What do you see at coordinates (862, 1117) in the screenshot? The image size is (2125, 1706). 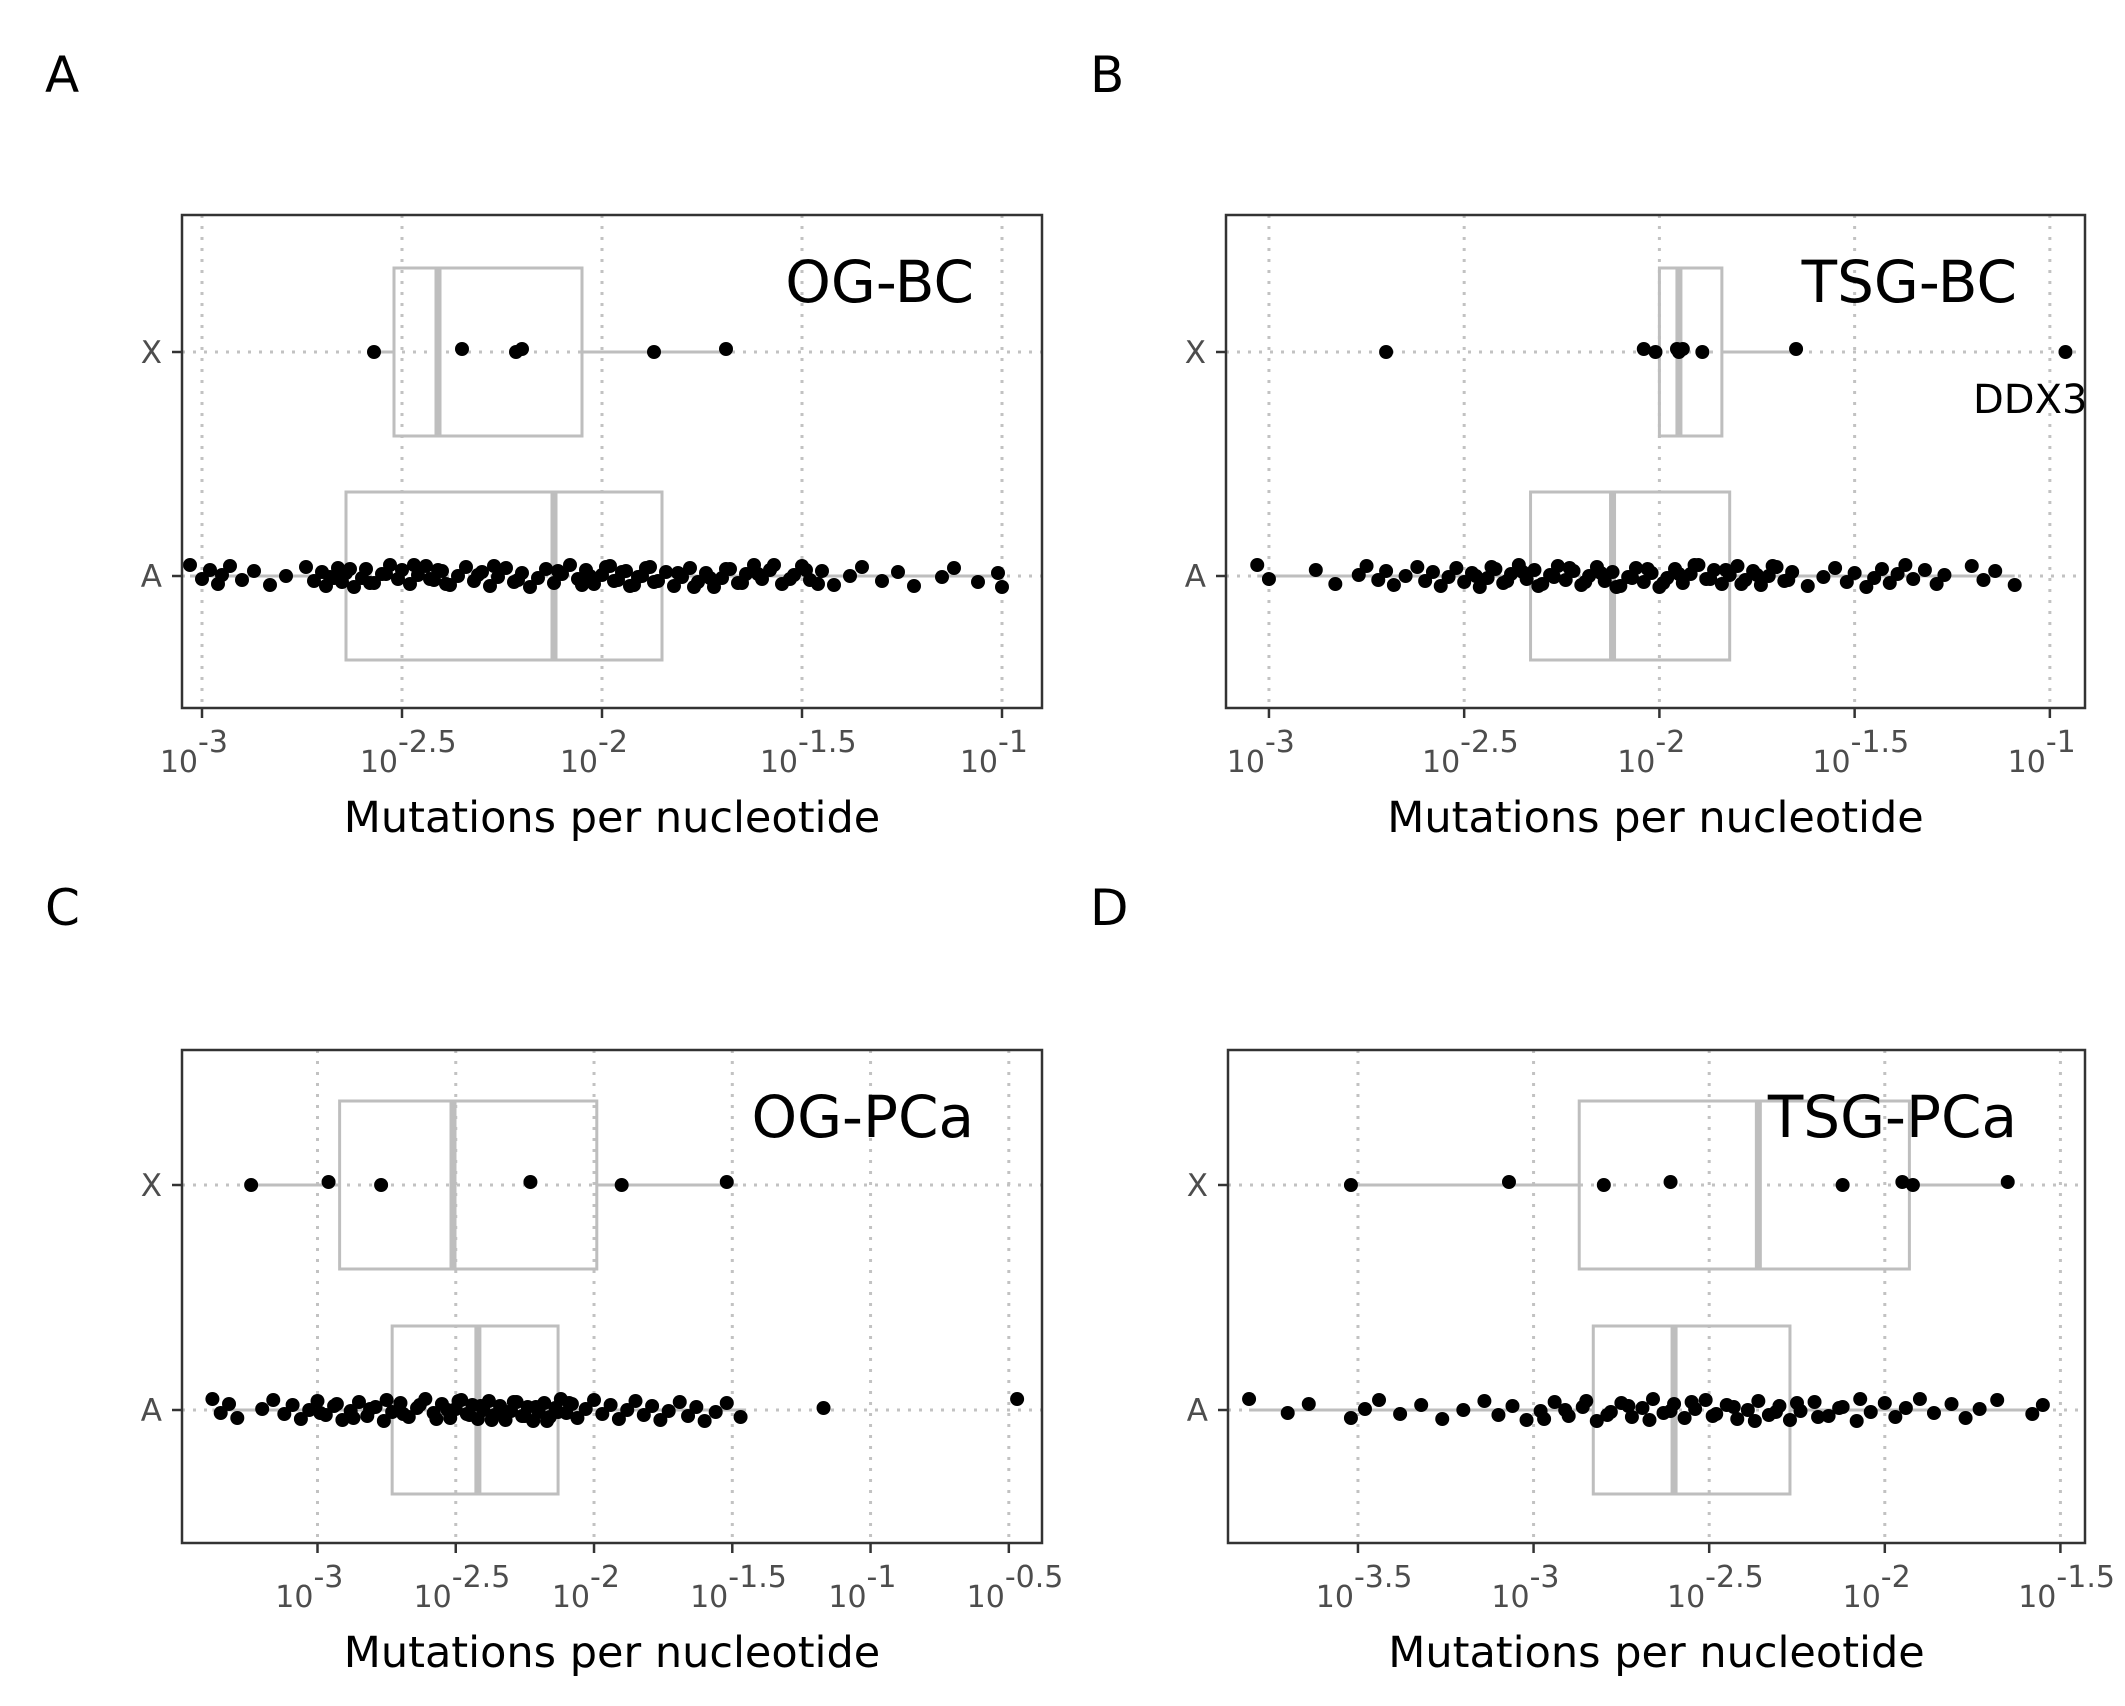 I see `panel-label: OG-PCa` at bounding box center [862, 1117].